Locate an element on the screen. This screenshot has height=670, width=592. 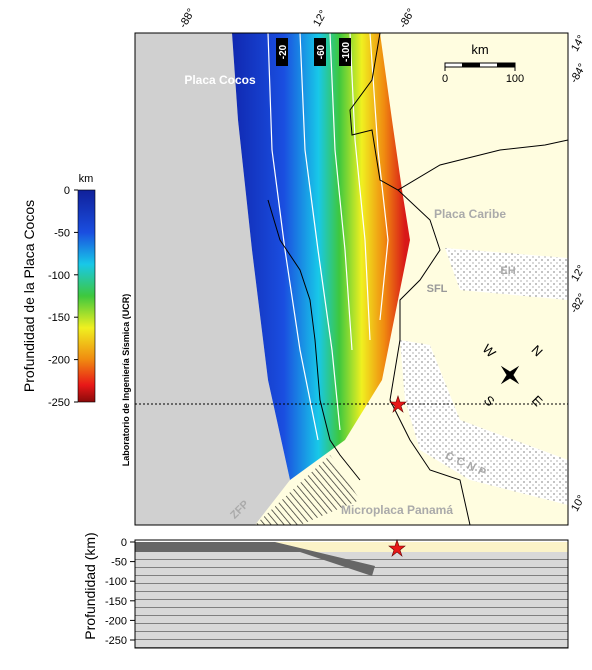
section-tick-label: -50 is located at coordinates (119, 563).